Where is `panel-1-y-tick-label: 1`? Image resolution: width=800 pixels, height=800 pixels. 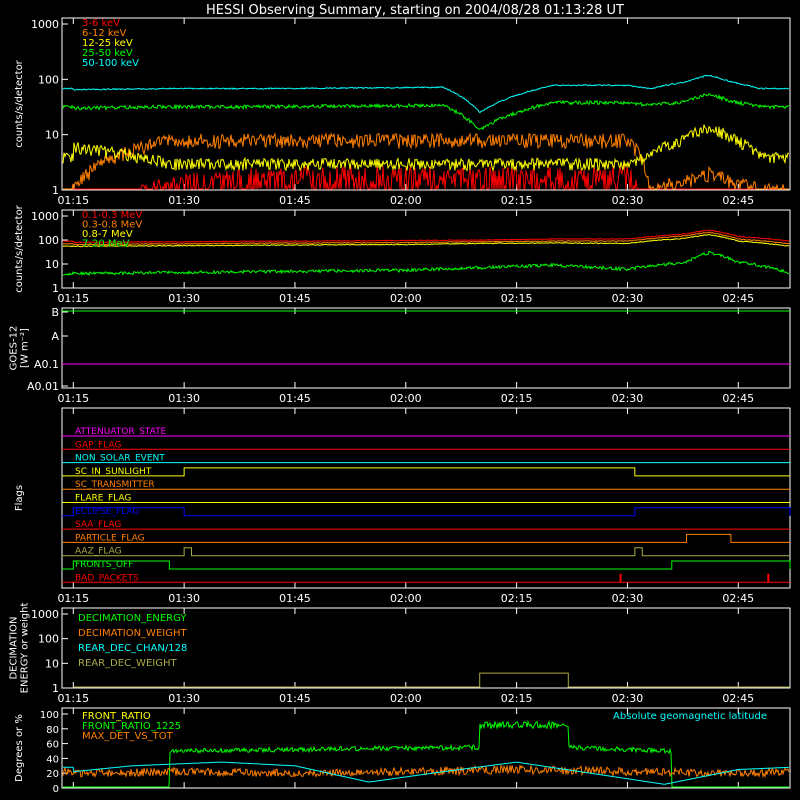 panel-1-y-tick-label: 1 is located at coordinates (55, 190).